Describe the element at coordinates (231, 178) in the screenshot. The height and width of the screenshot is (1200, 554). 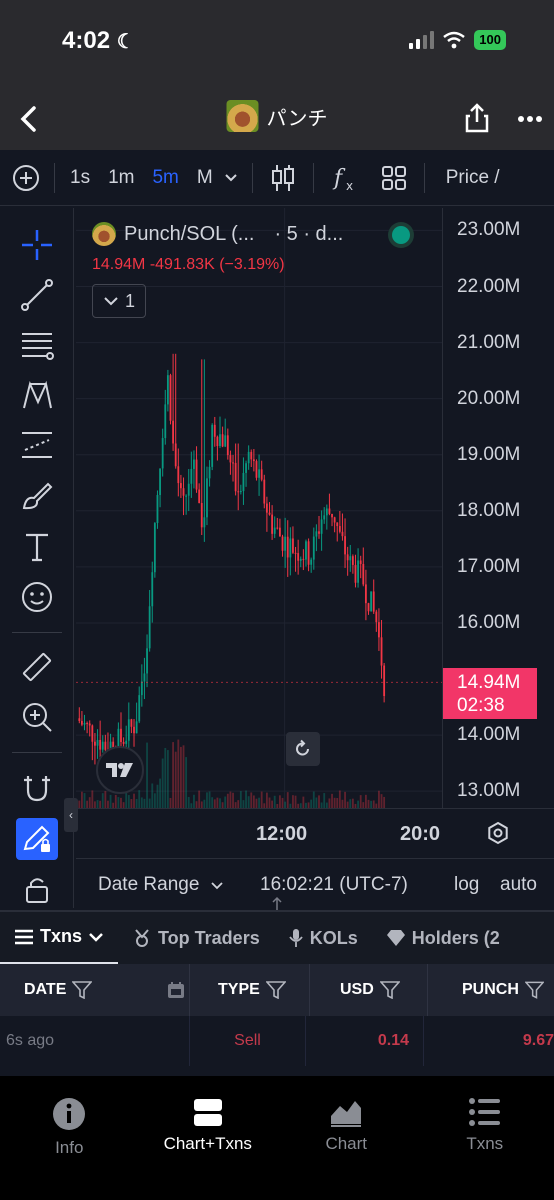
I see `chevron-down-icon` at that location.